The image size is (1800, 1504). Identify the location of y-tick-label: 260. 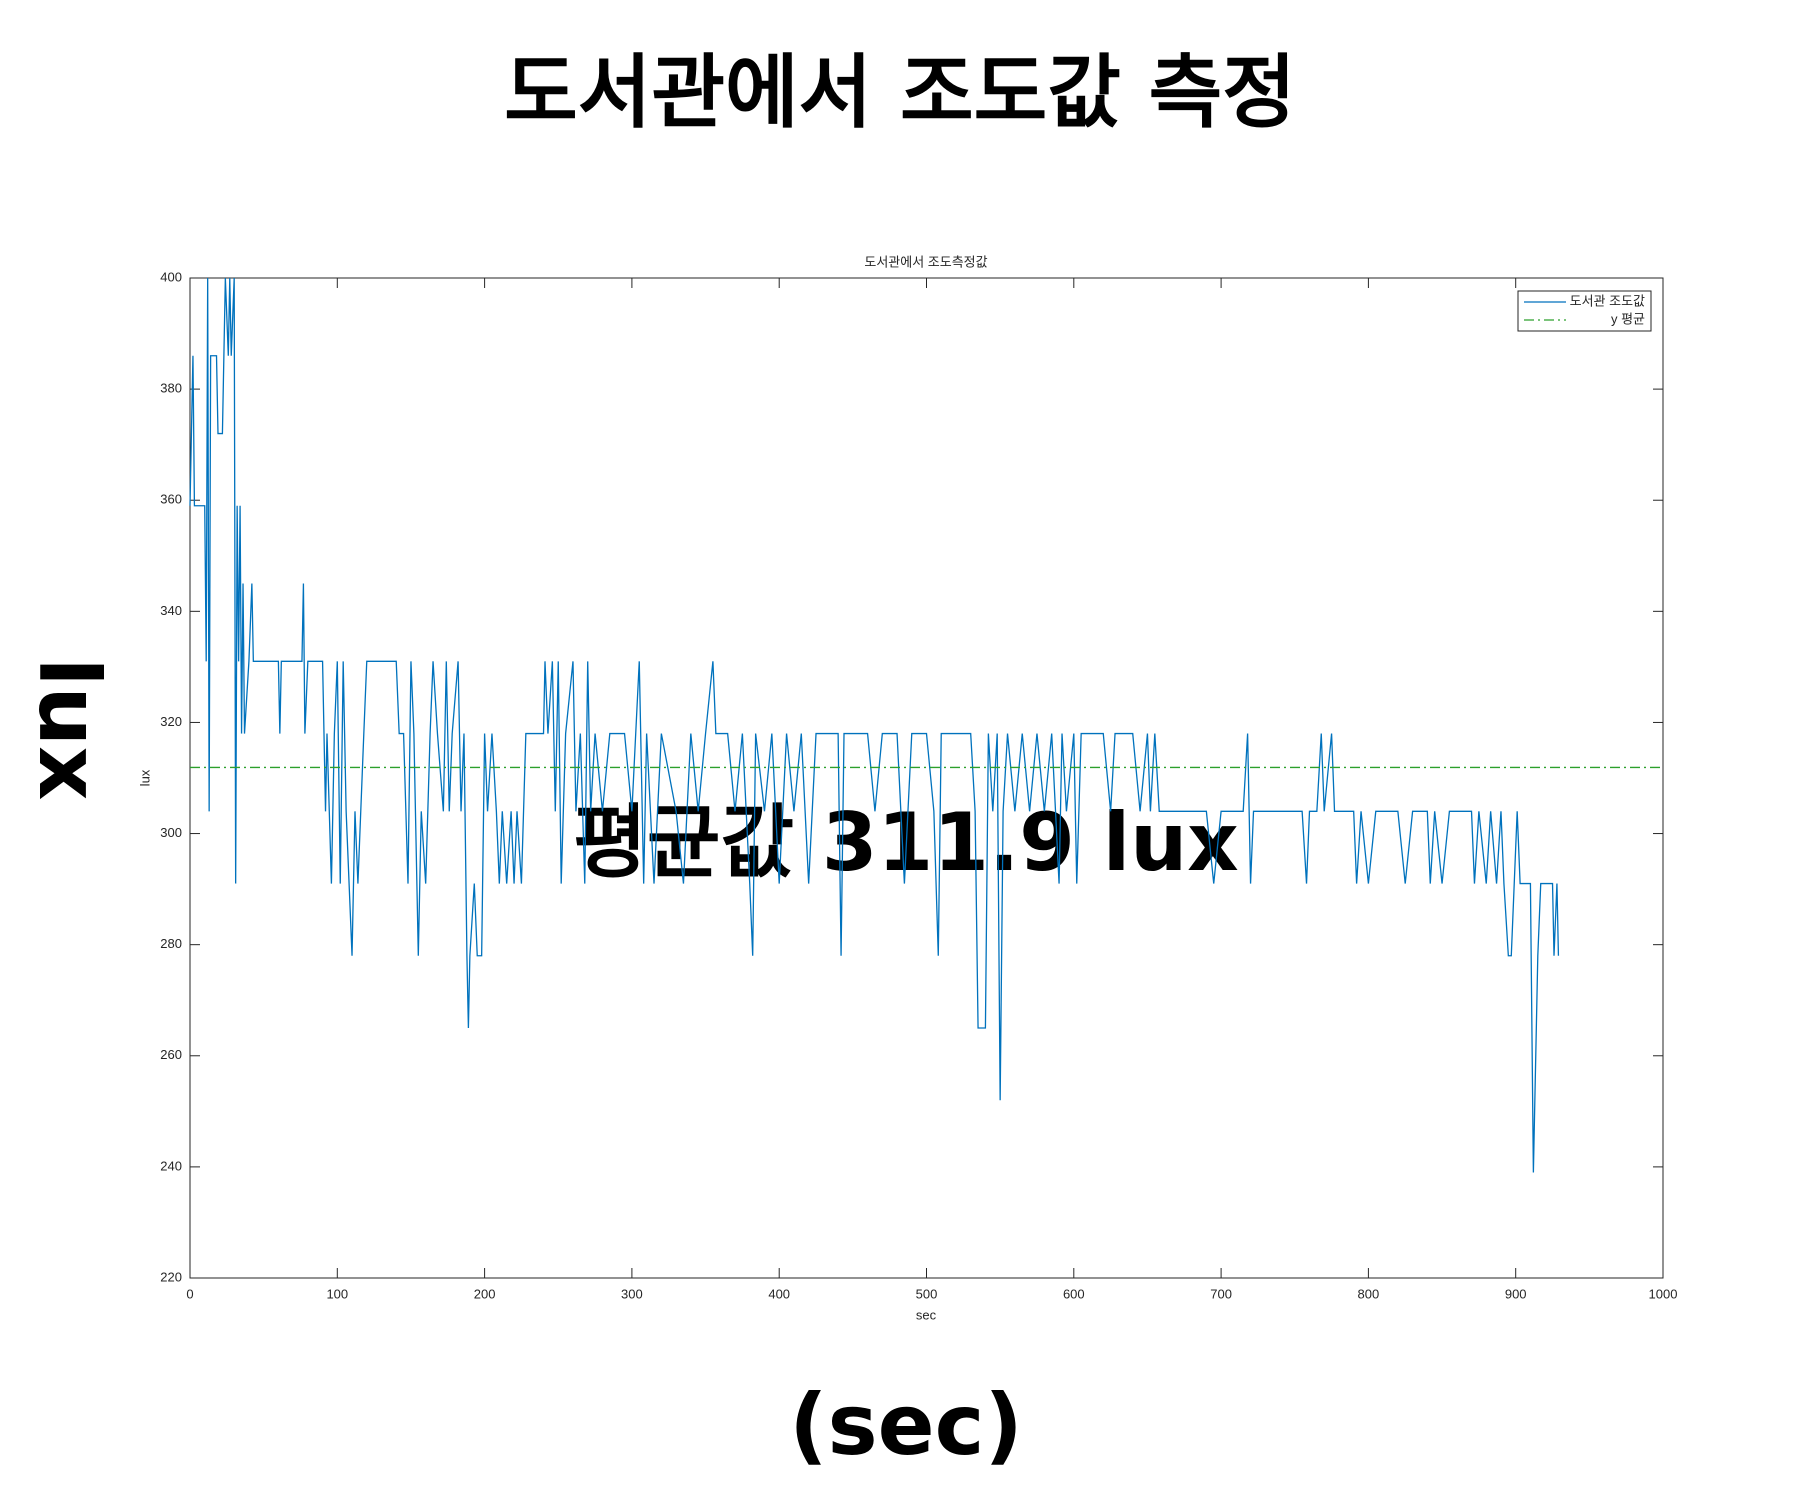
(171, 1054).